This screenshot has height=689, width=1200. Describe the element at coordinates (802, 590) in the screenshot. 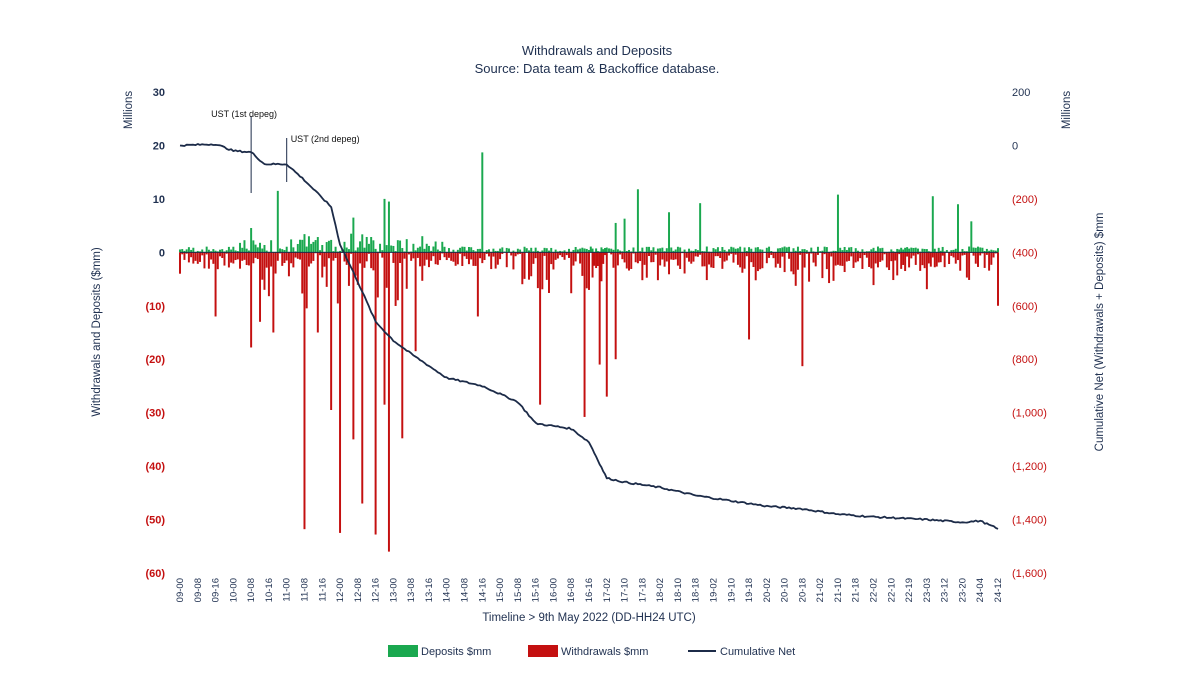

I see `x-tick-label: 20-18` at that location.